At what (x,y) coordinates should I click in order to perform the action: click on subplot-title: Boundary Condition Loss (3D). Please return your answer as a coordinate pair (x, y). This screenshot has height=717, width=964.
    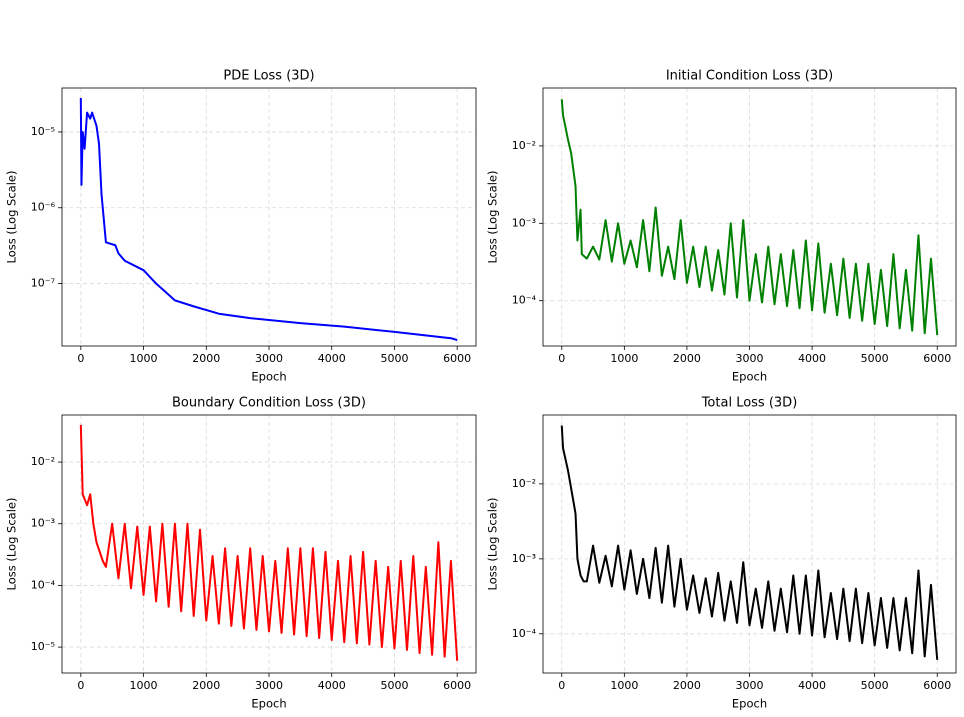
    Looking at the image, I should click on (269, 403).